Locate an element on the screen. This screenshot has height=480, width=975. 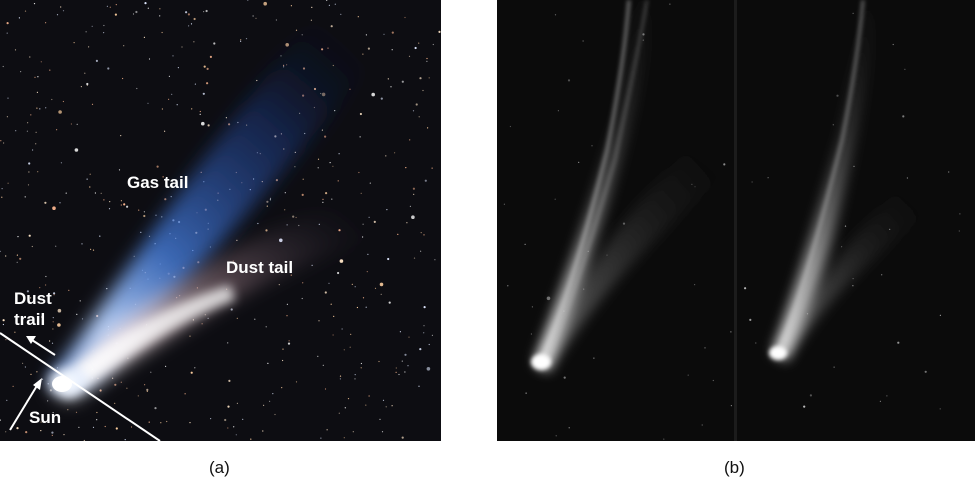
sun-arrow is located at coordinates (25, 404).